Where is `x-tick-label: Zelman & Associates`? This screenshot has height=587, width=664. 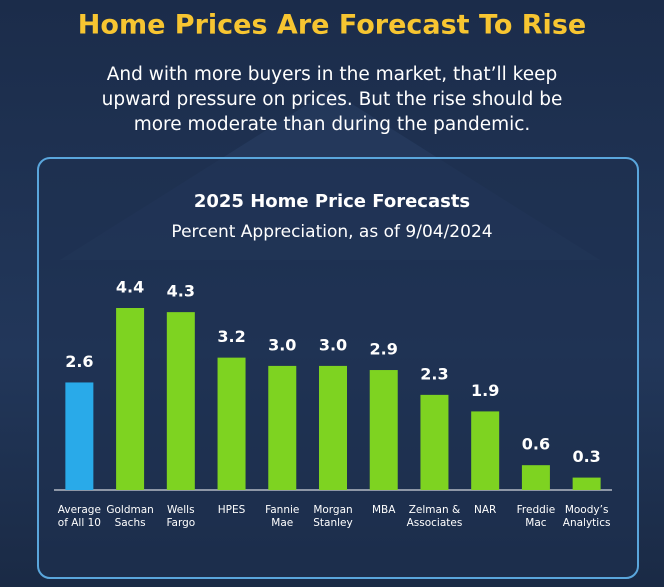 x-tick-label: Zelman & Associates is located at coordinates (435, 516).